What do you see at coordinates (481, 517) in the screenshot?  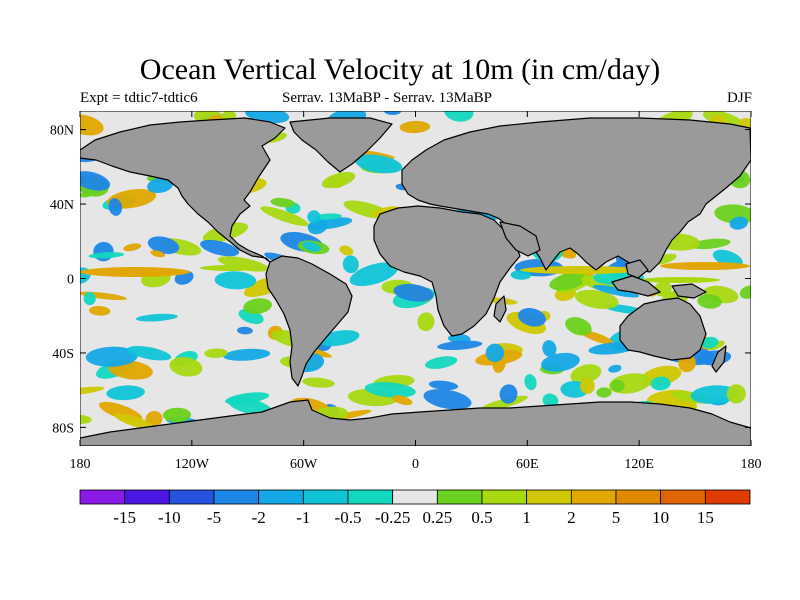 I see `colorbar-label: 0.5` at bounding box center [481, 517].